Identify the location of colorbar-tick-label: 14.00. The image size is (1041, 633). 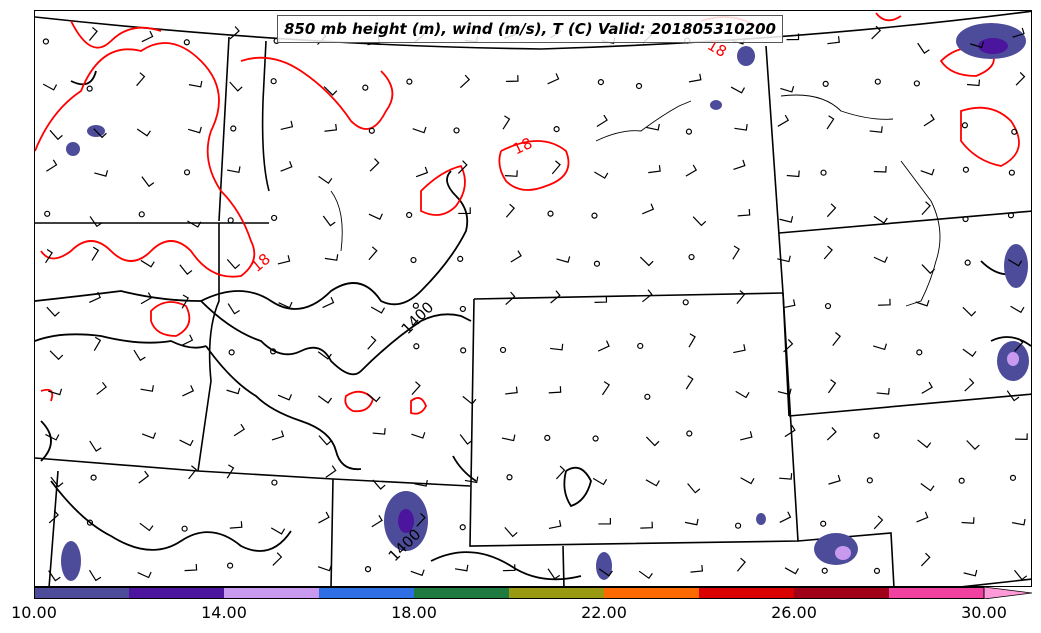
(224, 612).